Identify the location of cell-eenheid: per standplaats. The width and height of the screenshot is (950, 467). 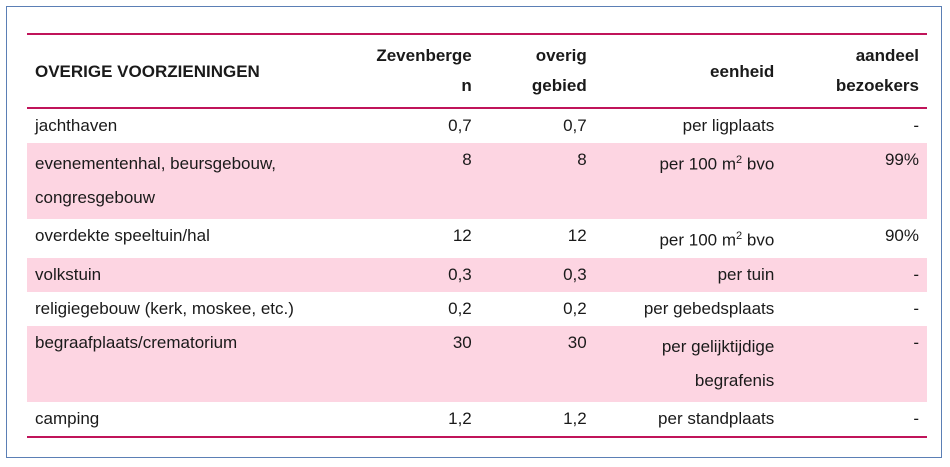
(688, 419).